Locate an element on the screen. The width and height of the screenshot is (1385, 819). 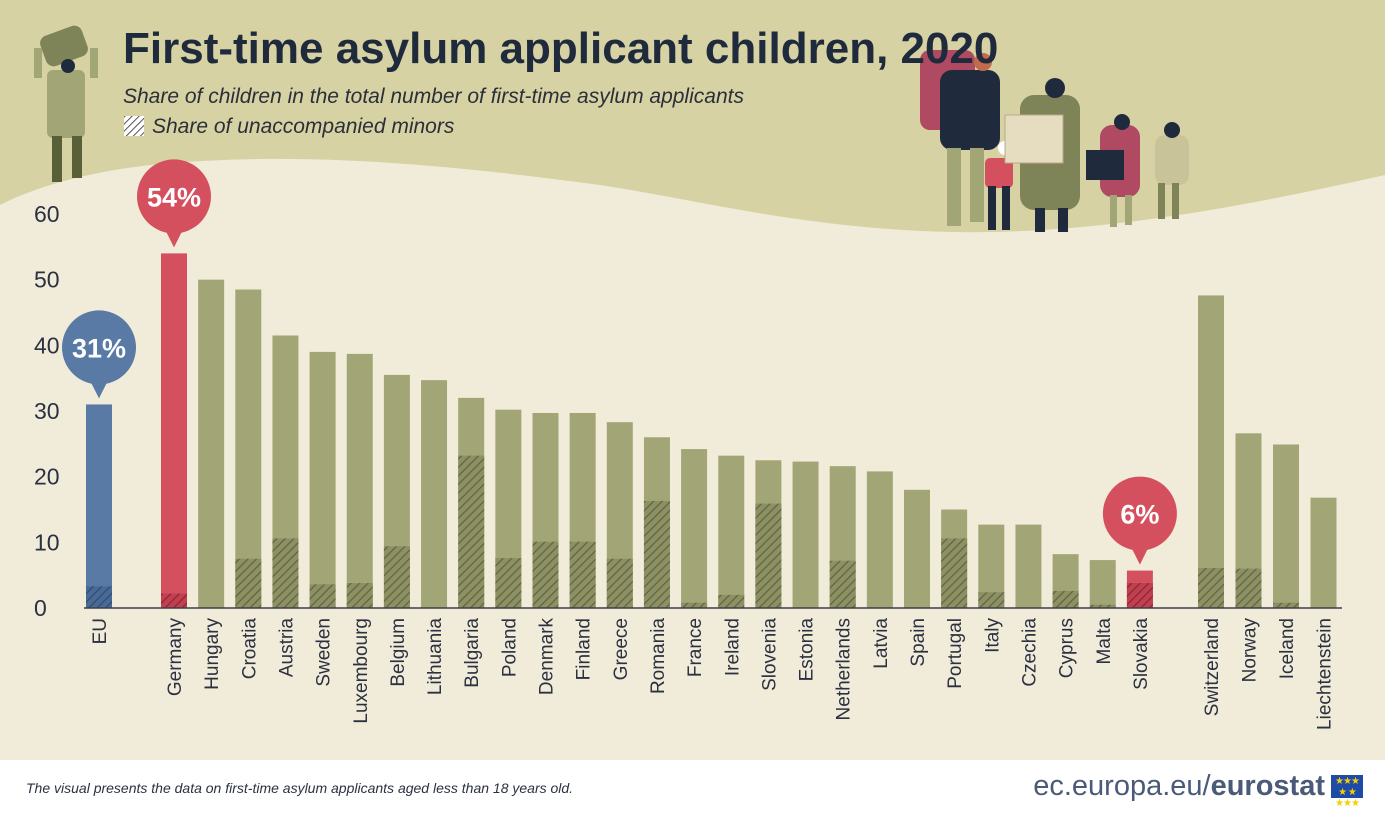
bar-hungary is located at coordinates (211, 443).